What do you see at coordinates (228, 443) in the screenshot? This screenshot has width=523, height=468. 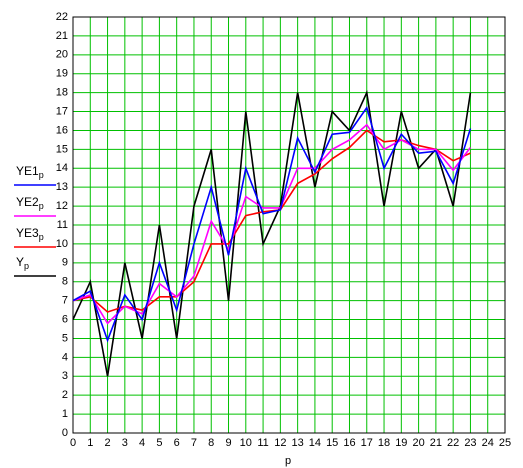 I see `x-tick-label: 9` at bounding box center [228, 443].